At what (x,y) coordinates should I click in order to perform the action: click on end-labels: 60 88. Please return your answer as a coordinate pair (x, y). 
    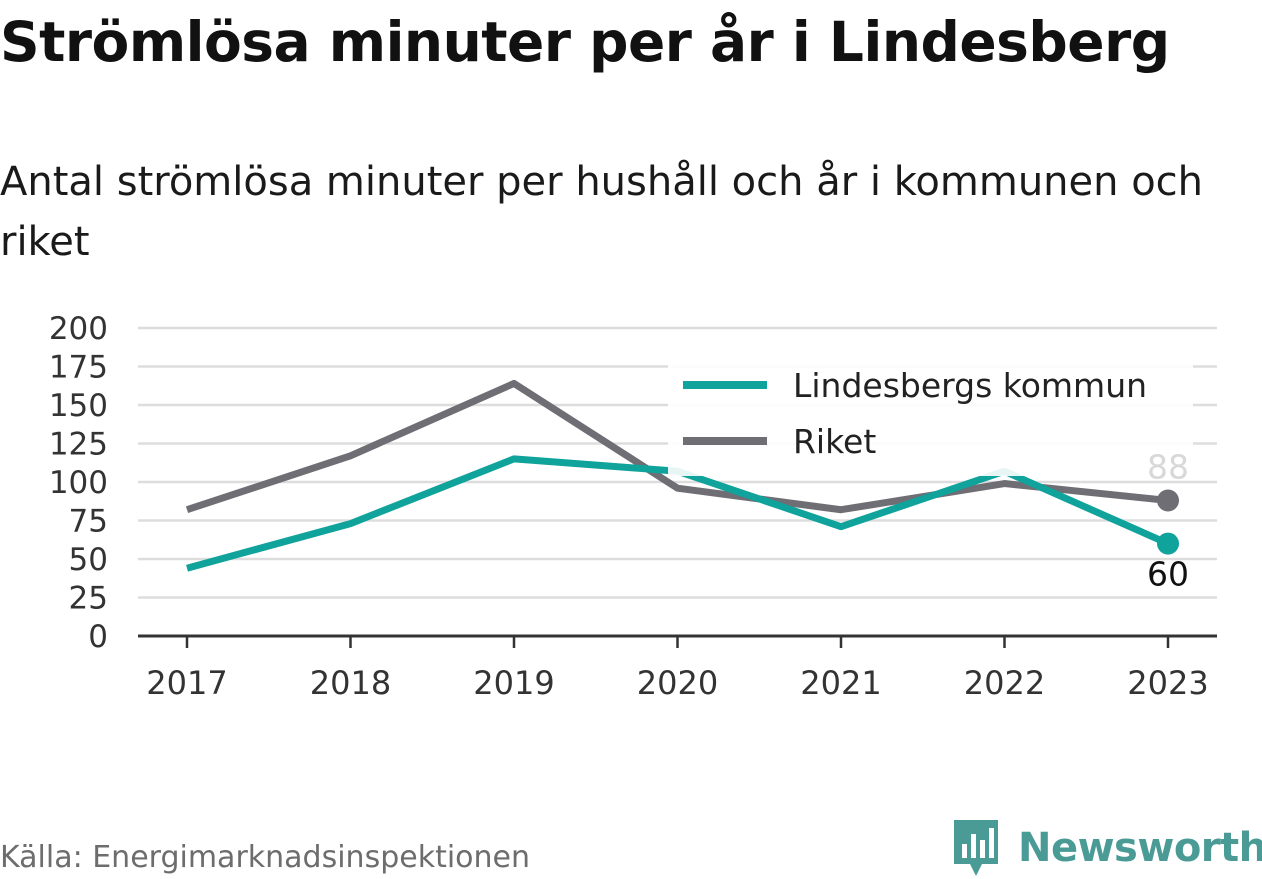
    Looking at the image, I should click on (1168, 520).